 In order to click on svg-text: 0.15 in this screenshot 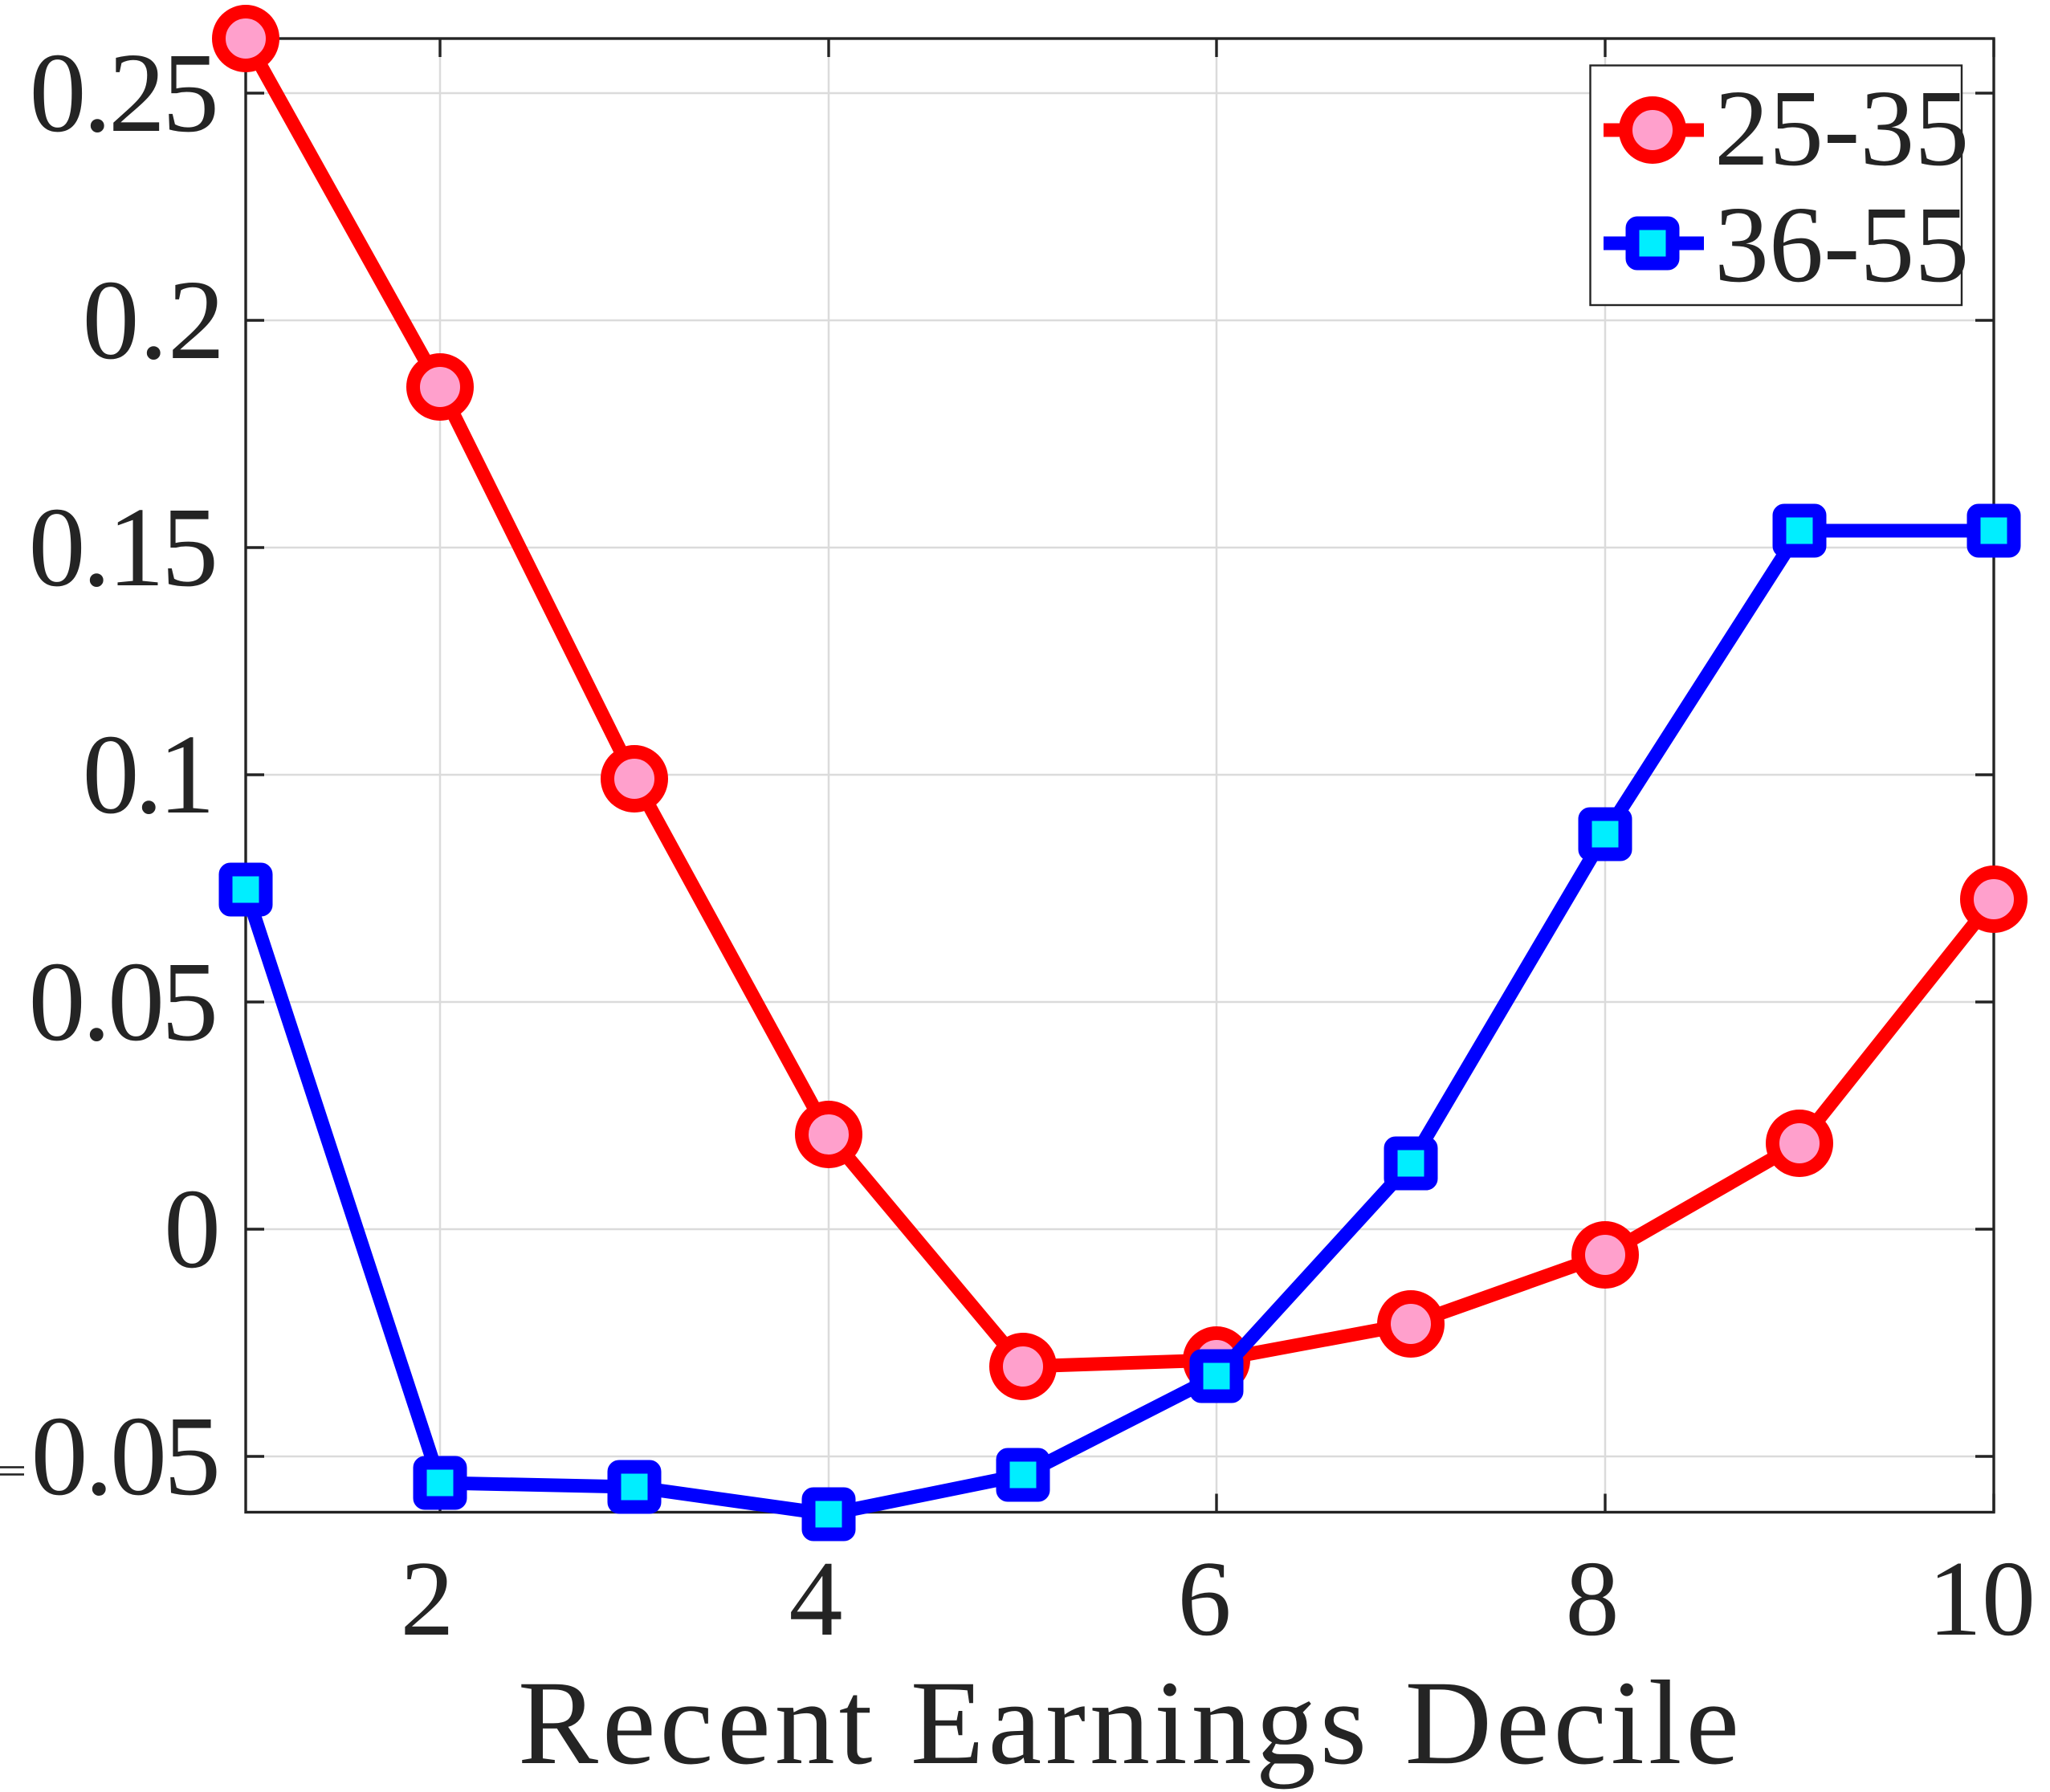, I will do `click(122, 546)`.